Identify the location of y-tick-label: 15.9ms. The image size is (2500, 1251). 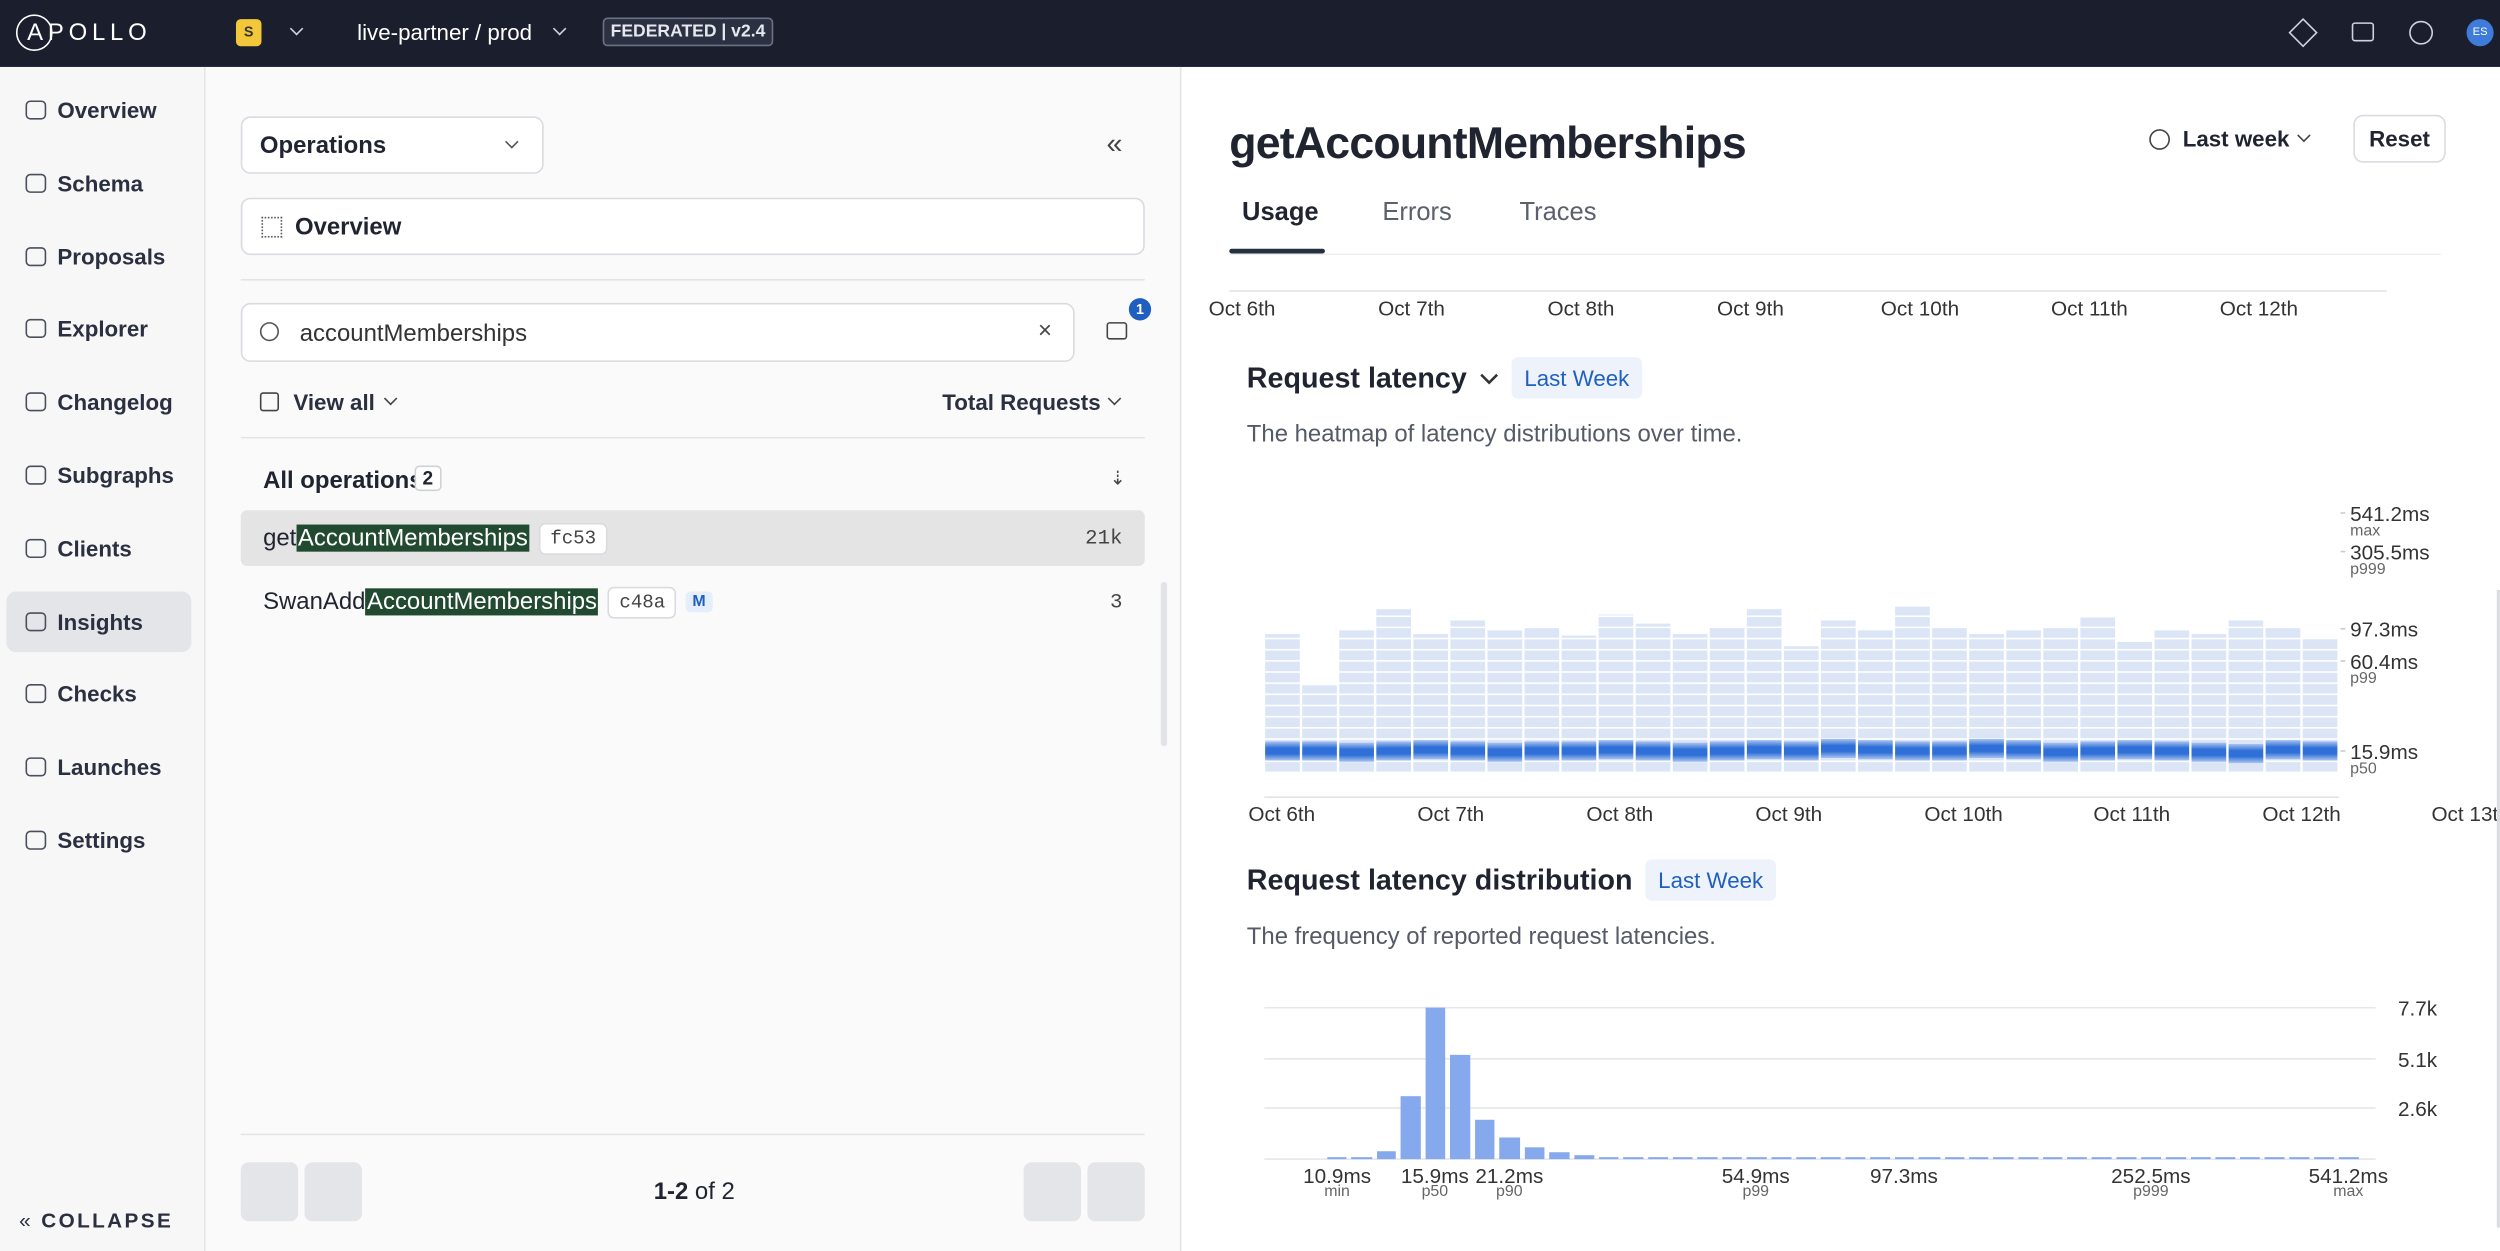
(2384, 752).